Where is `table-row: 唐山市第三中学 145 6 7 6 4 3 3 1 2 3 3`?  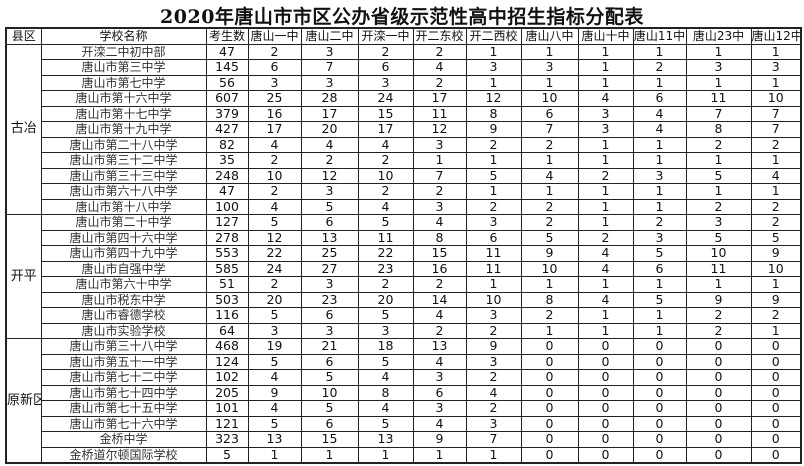
table-row: 唐山市第三中学 145 6 7 6 4 3 3 1 2 3 3 is located at coordinates (404, 67).